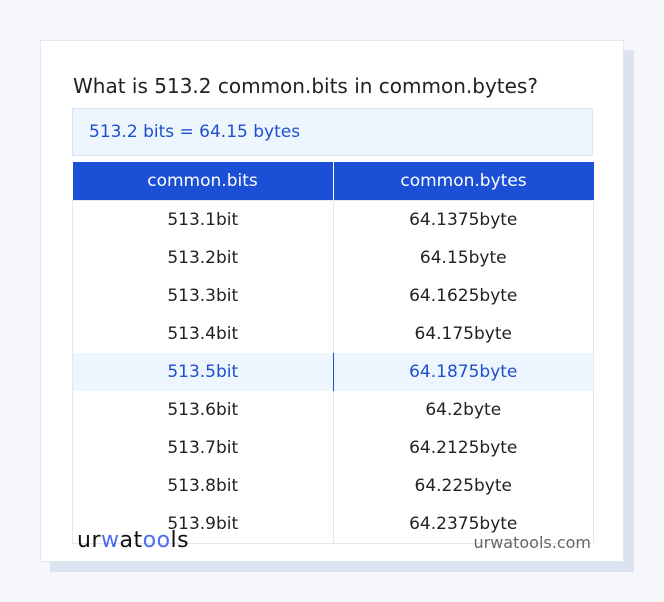  I want to click on table-row: 513.8bit 64.225byte, so click(333, 486).